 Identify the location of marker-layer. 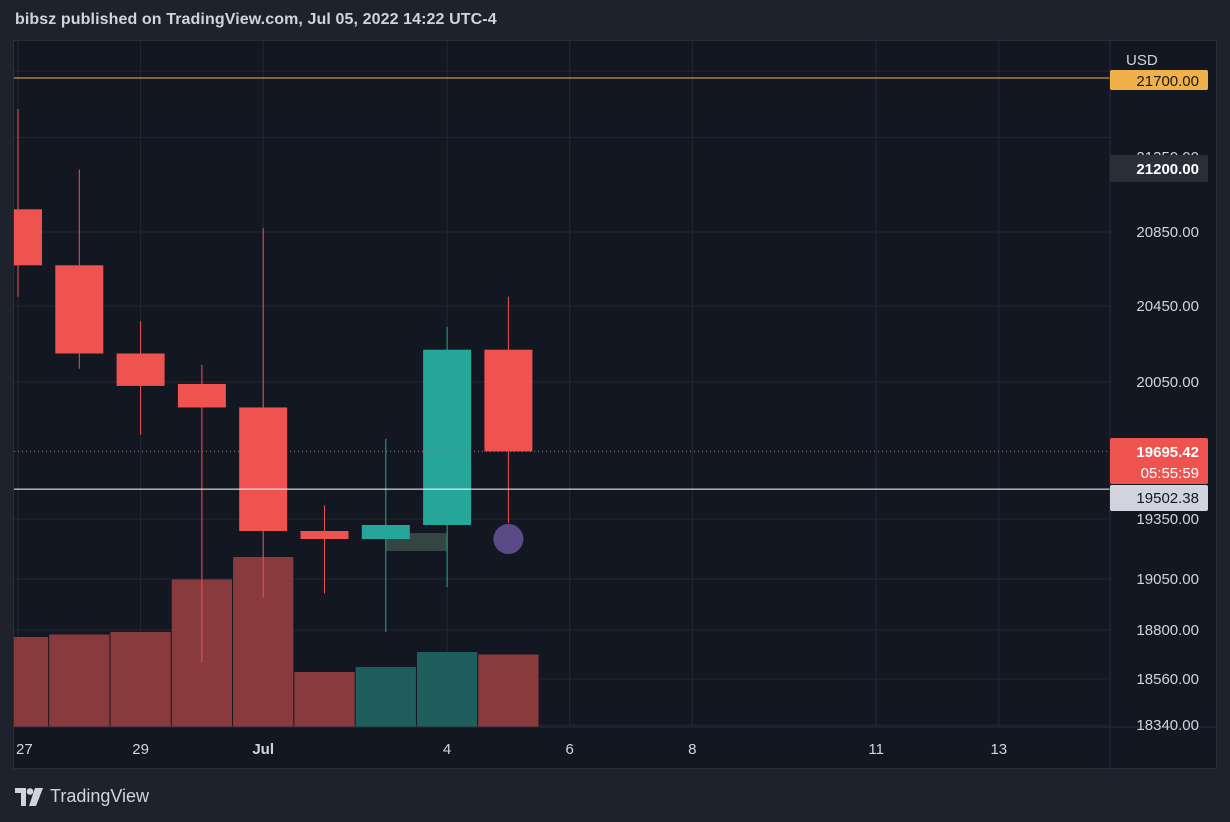
(508, 539).